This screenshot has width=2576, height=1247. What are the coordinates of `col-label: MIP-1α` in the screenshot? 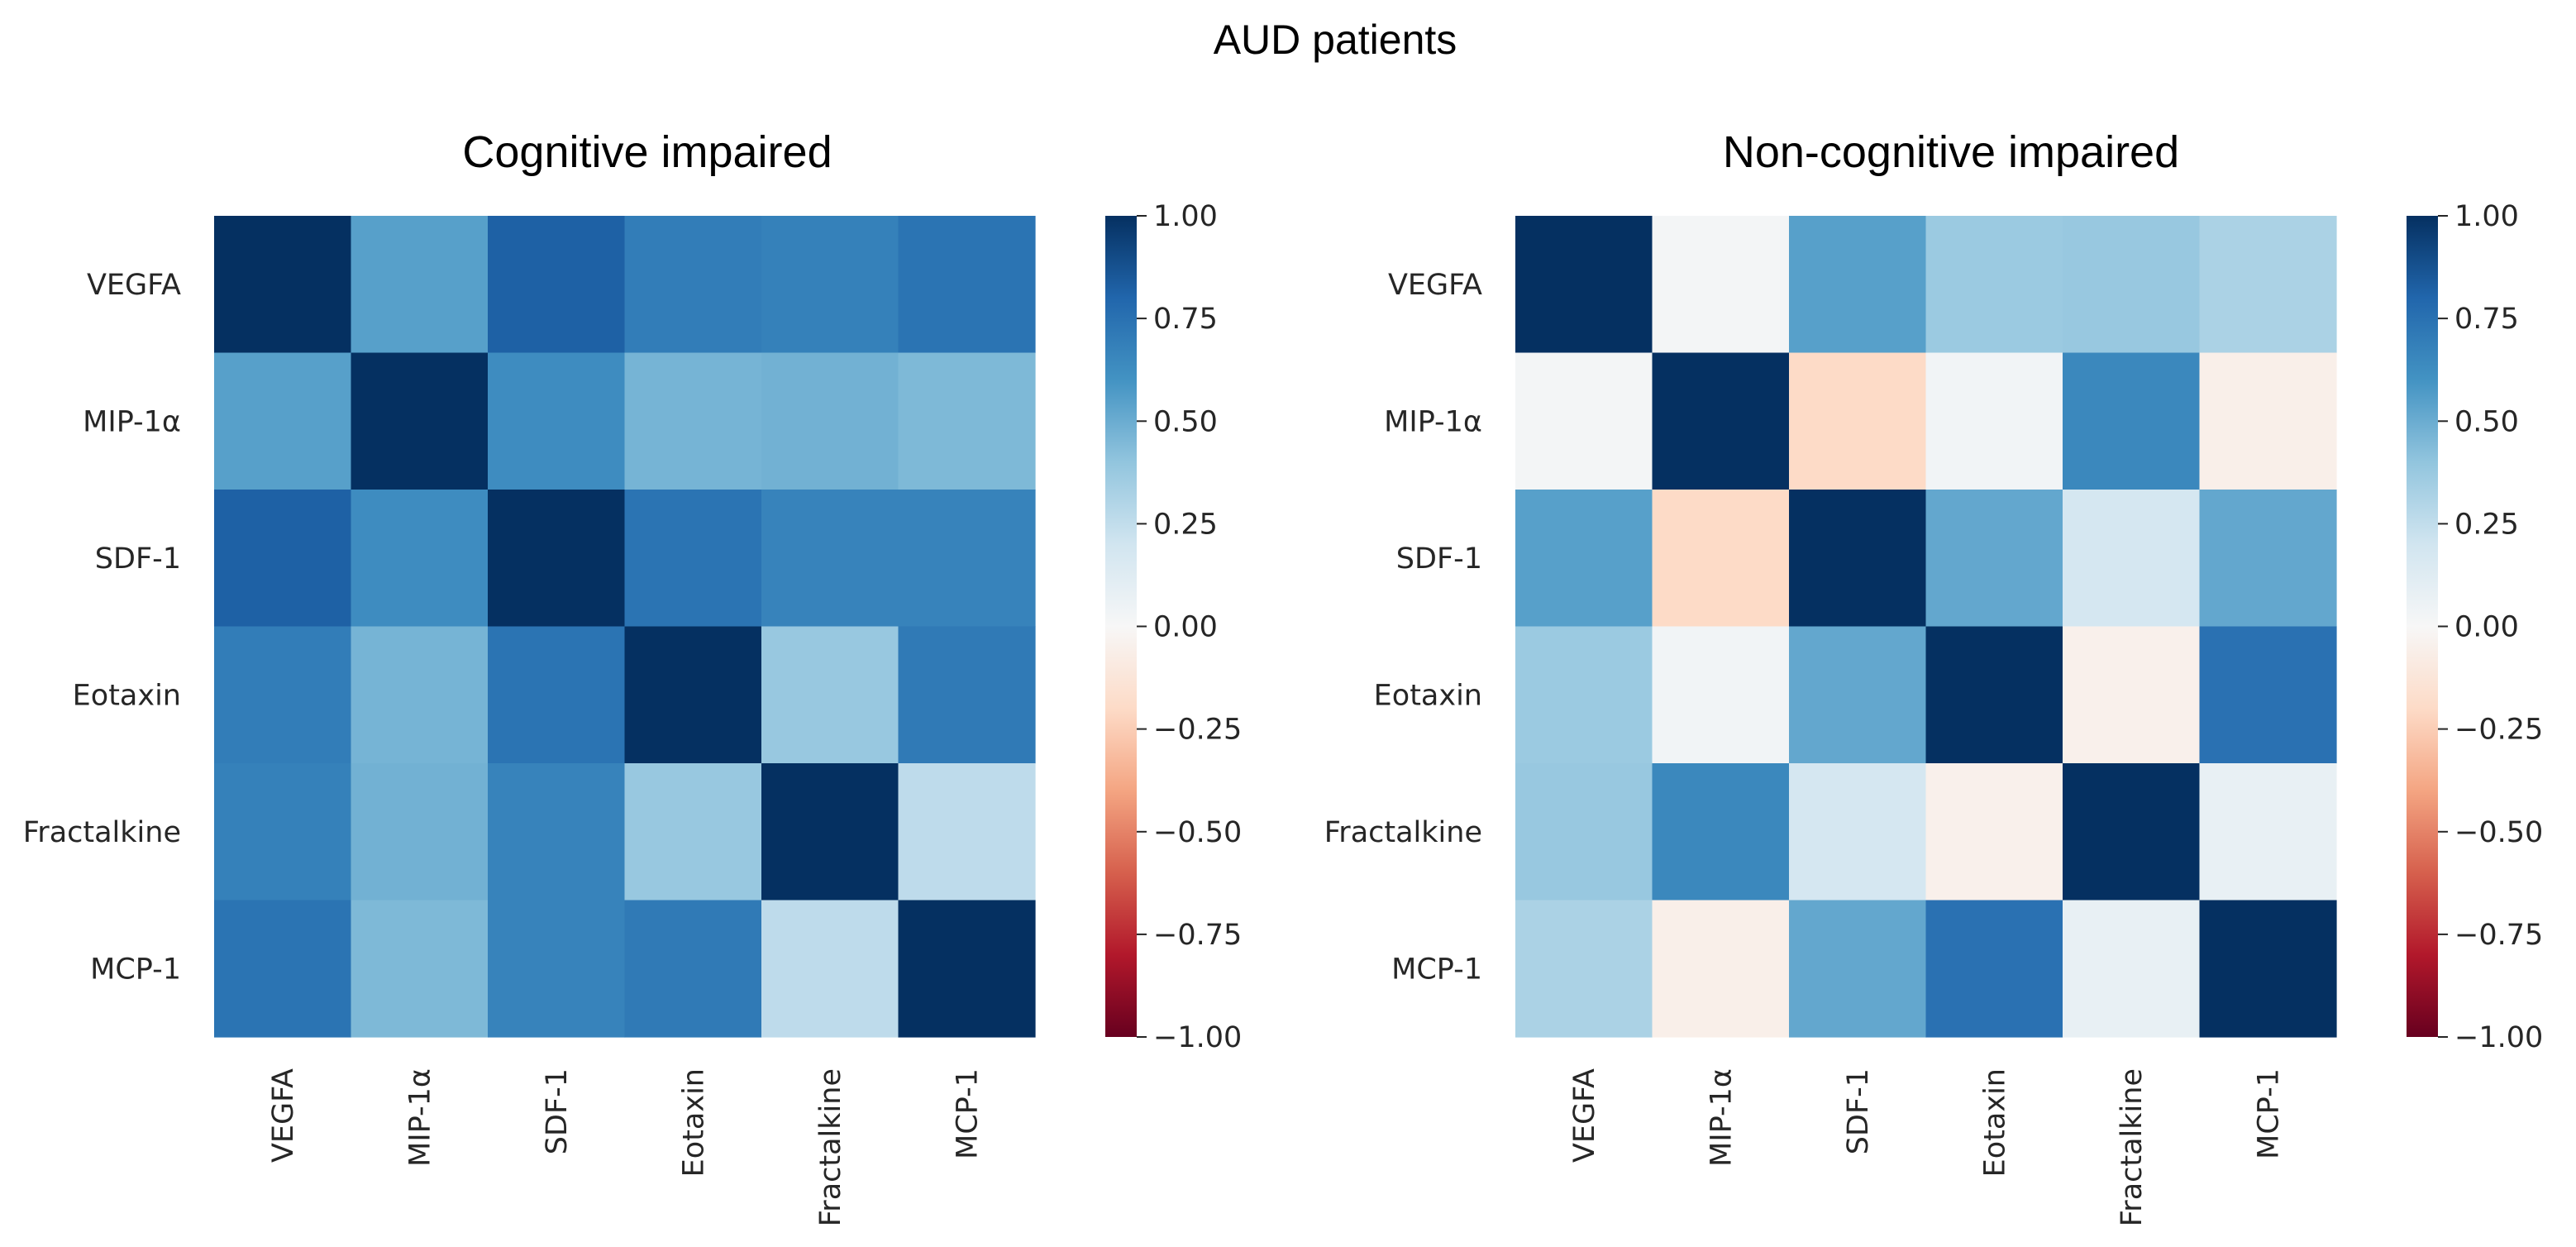 It's located at (1722, 1117).